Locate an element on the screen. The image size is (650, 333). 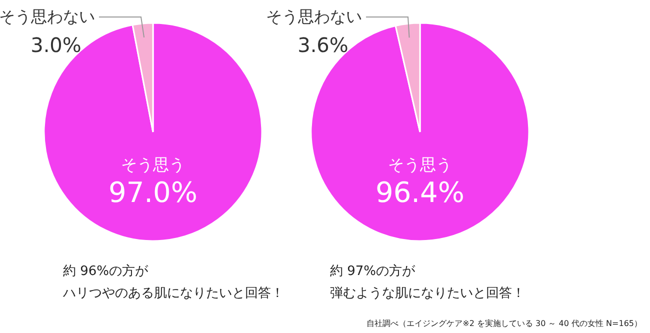
text: 自社調べ（エイジングケア※2 を実施している 30 ～ 40 代の女性 N=165） is located at coordinates (504, 323).